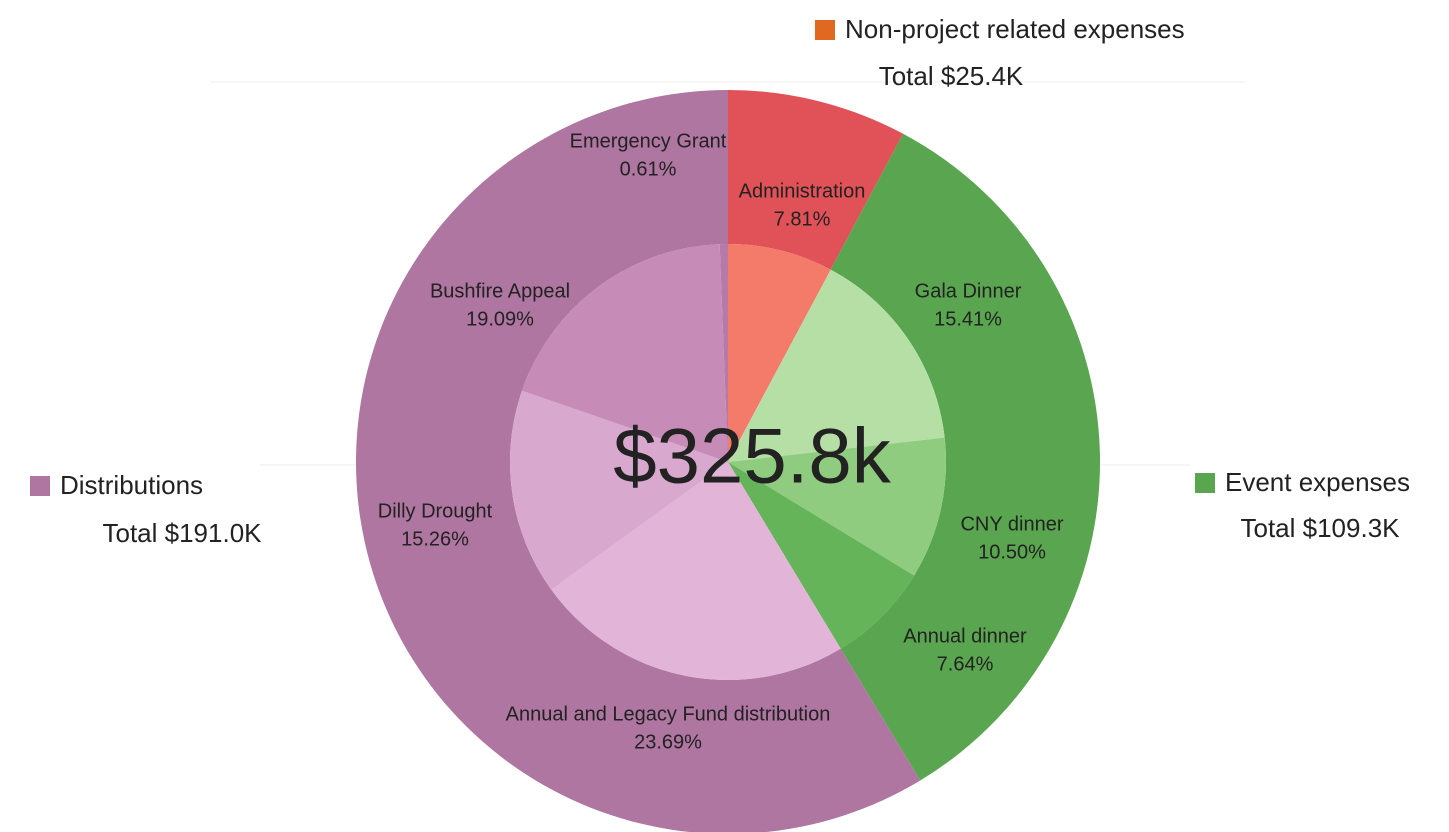 The width and height of the screenshot is (1449, 832). What do you see at coordinates (668, 742) in the screenshot?
I see `slice-value: 23.69%` at bounding box center [668, 742].